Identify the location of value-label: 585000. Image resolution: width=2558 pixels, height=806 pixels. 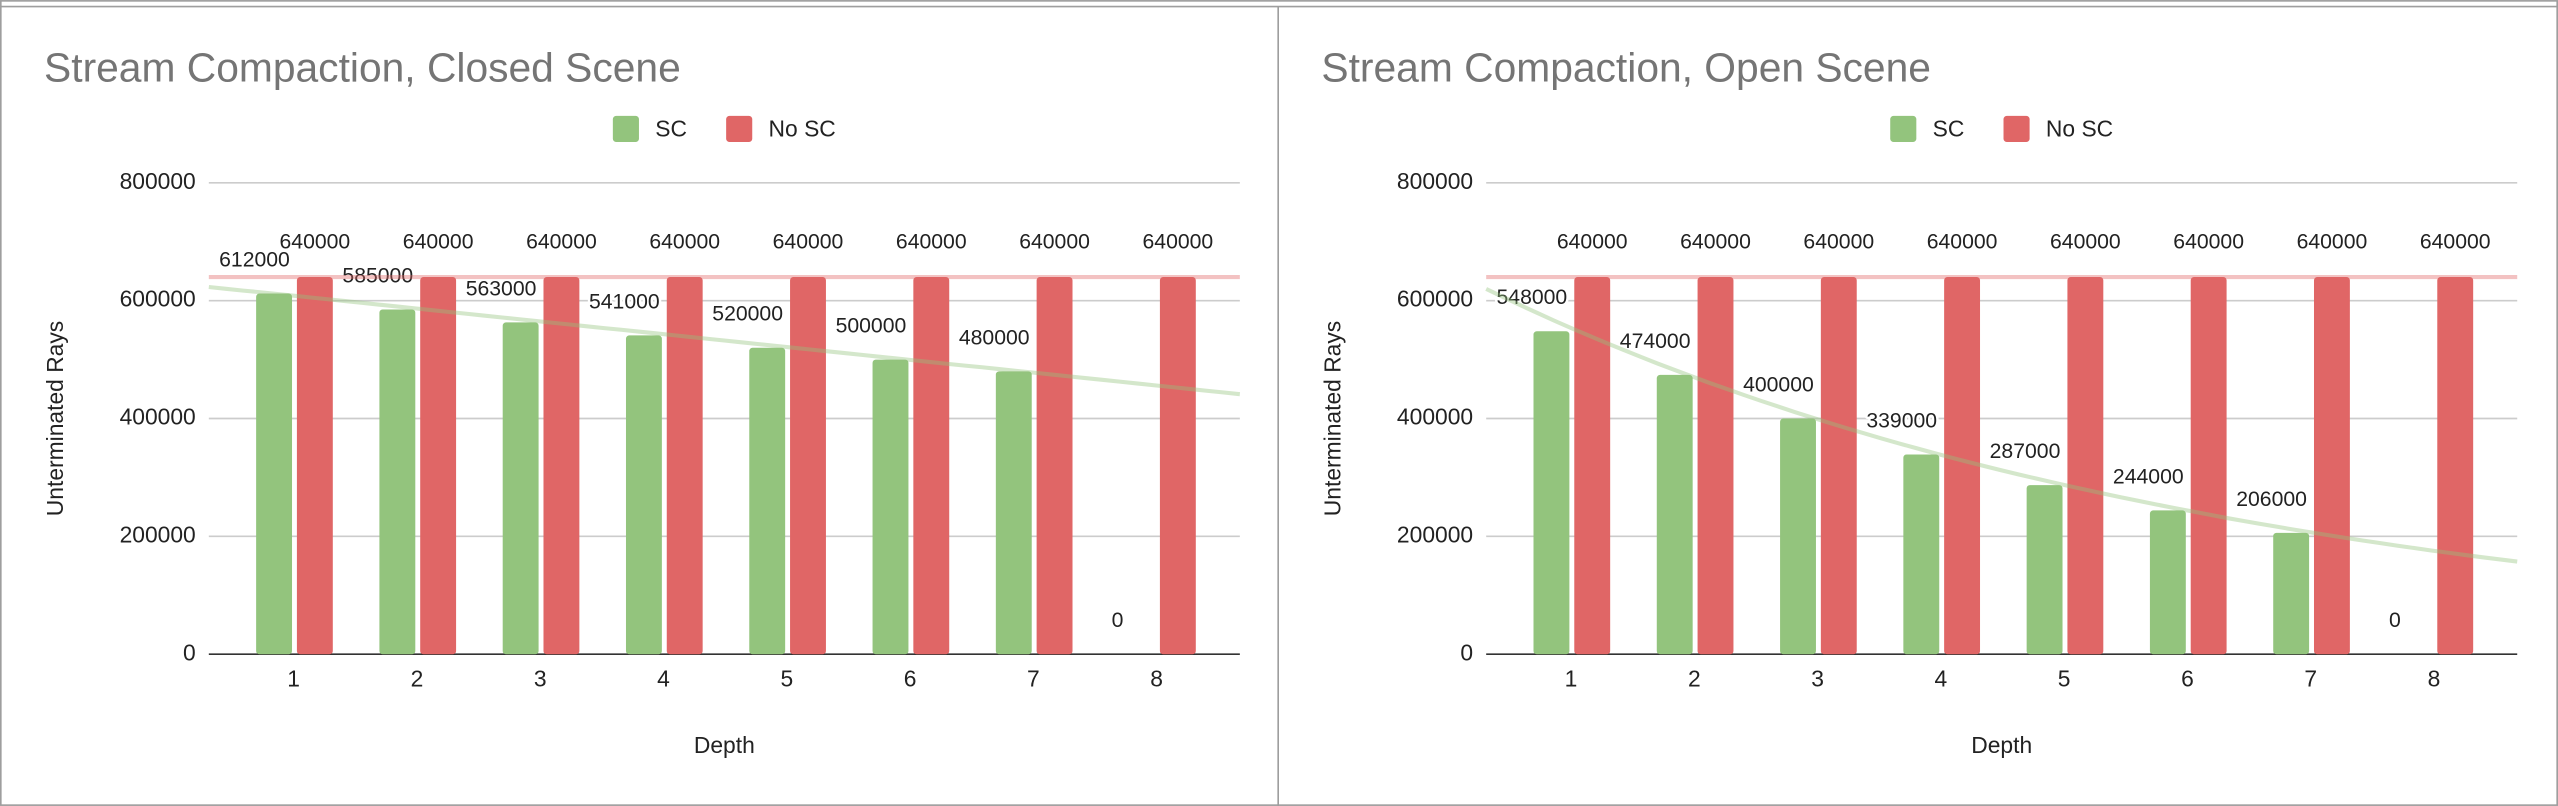
(377, 275).